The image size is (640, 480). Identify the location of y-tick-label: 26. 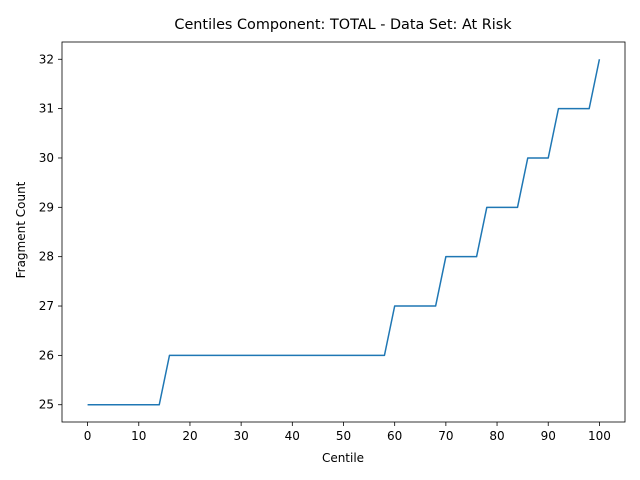
(46, 355).